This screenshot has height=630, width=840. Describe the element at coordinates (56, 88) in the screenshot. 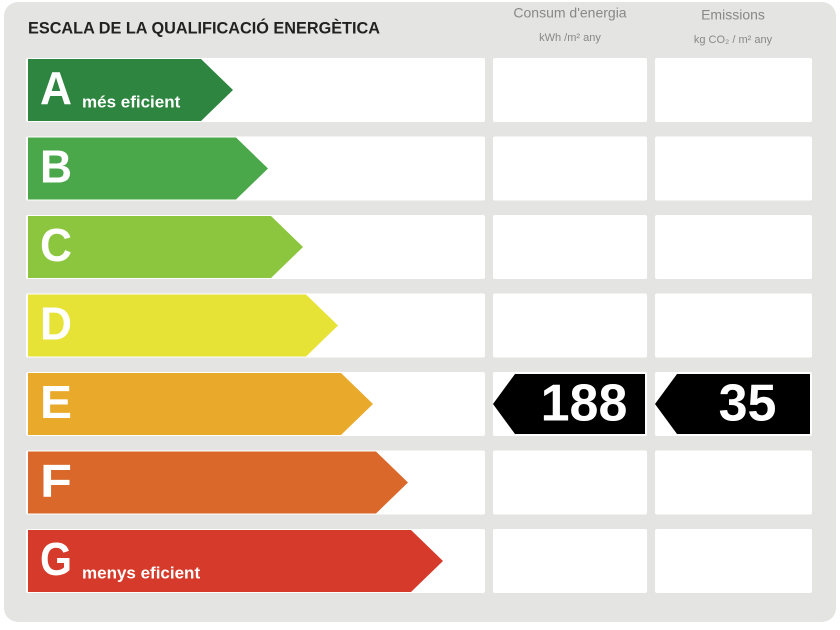

I see `class-letter: A` at that location.